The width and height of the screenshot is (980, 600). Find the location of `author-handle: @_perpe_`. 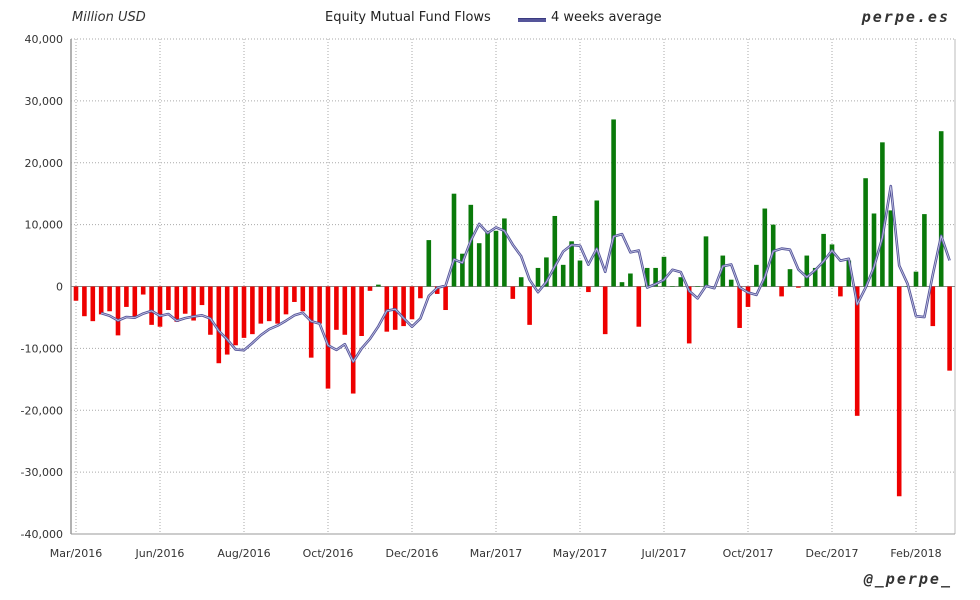

author-handle: @_perpe_ is located at coordinates (907, 579).